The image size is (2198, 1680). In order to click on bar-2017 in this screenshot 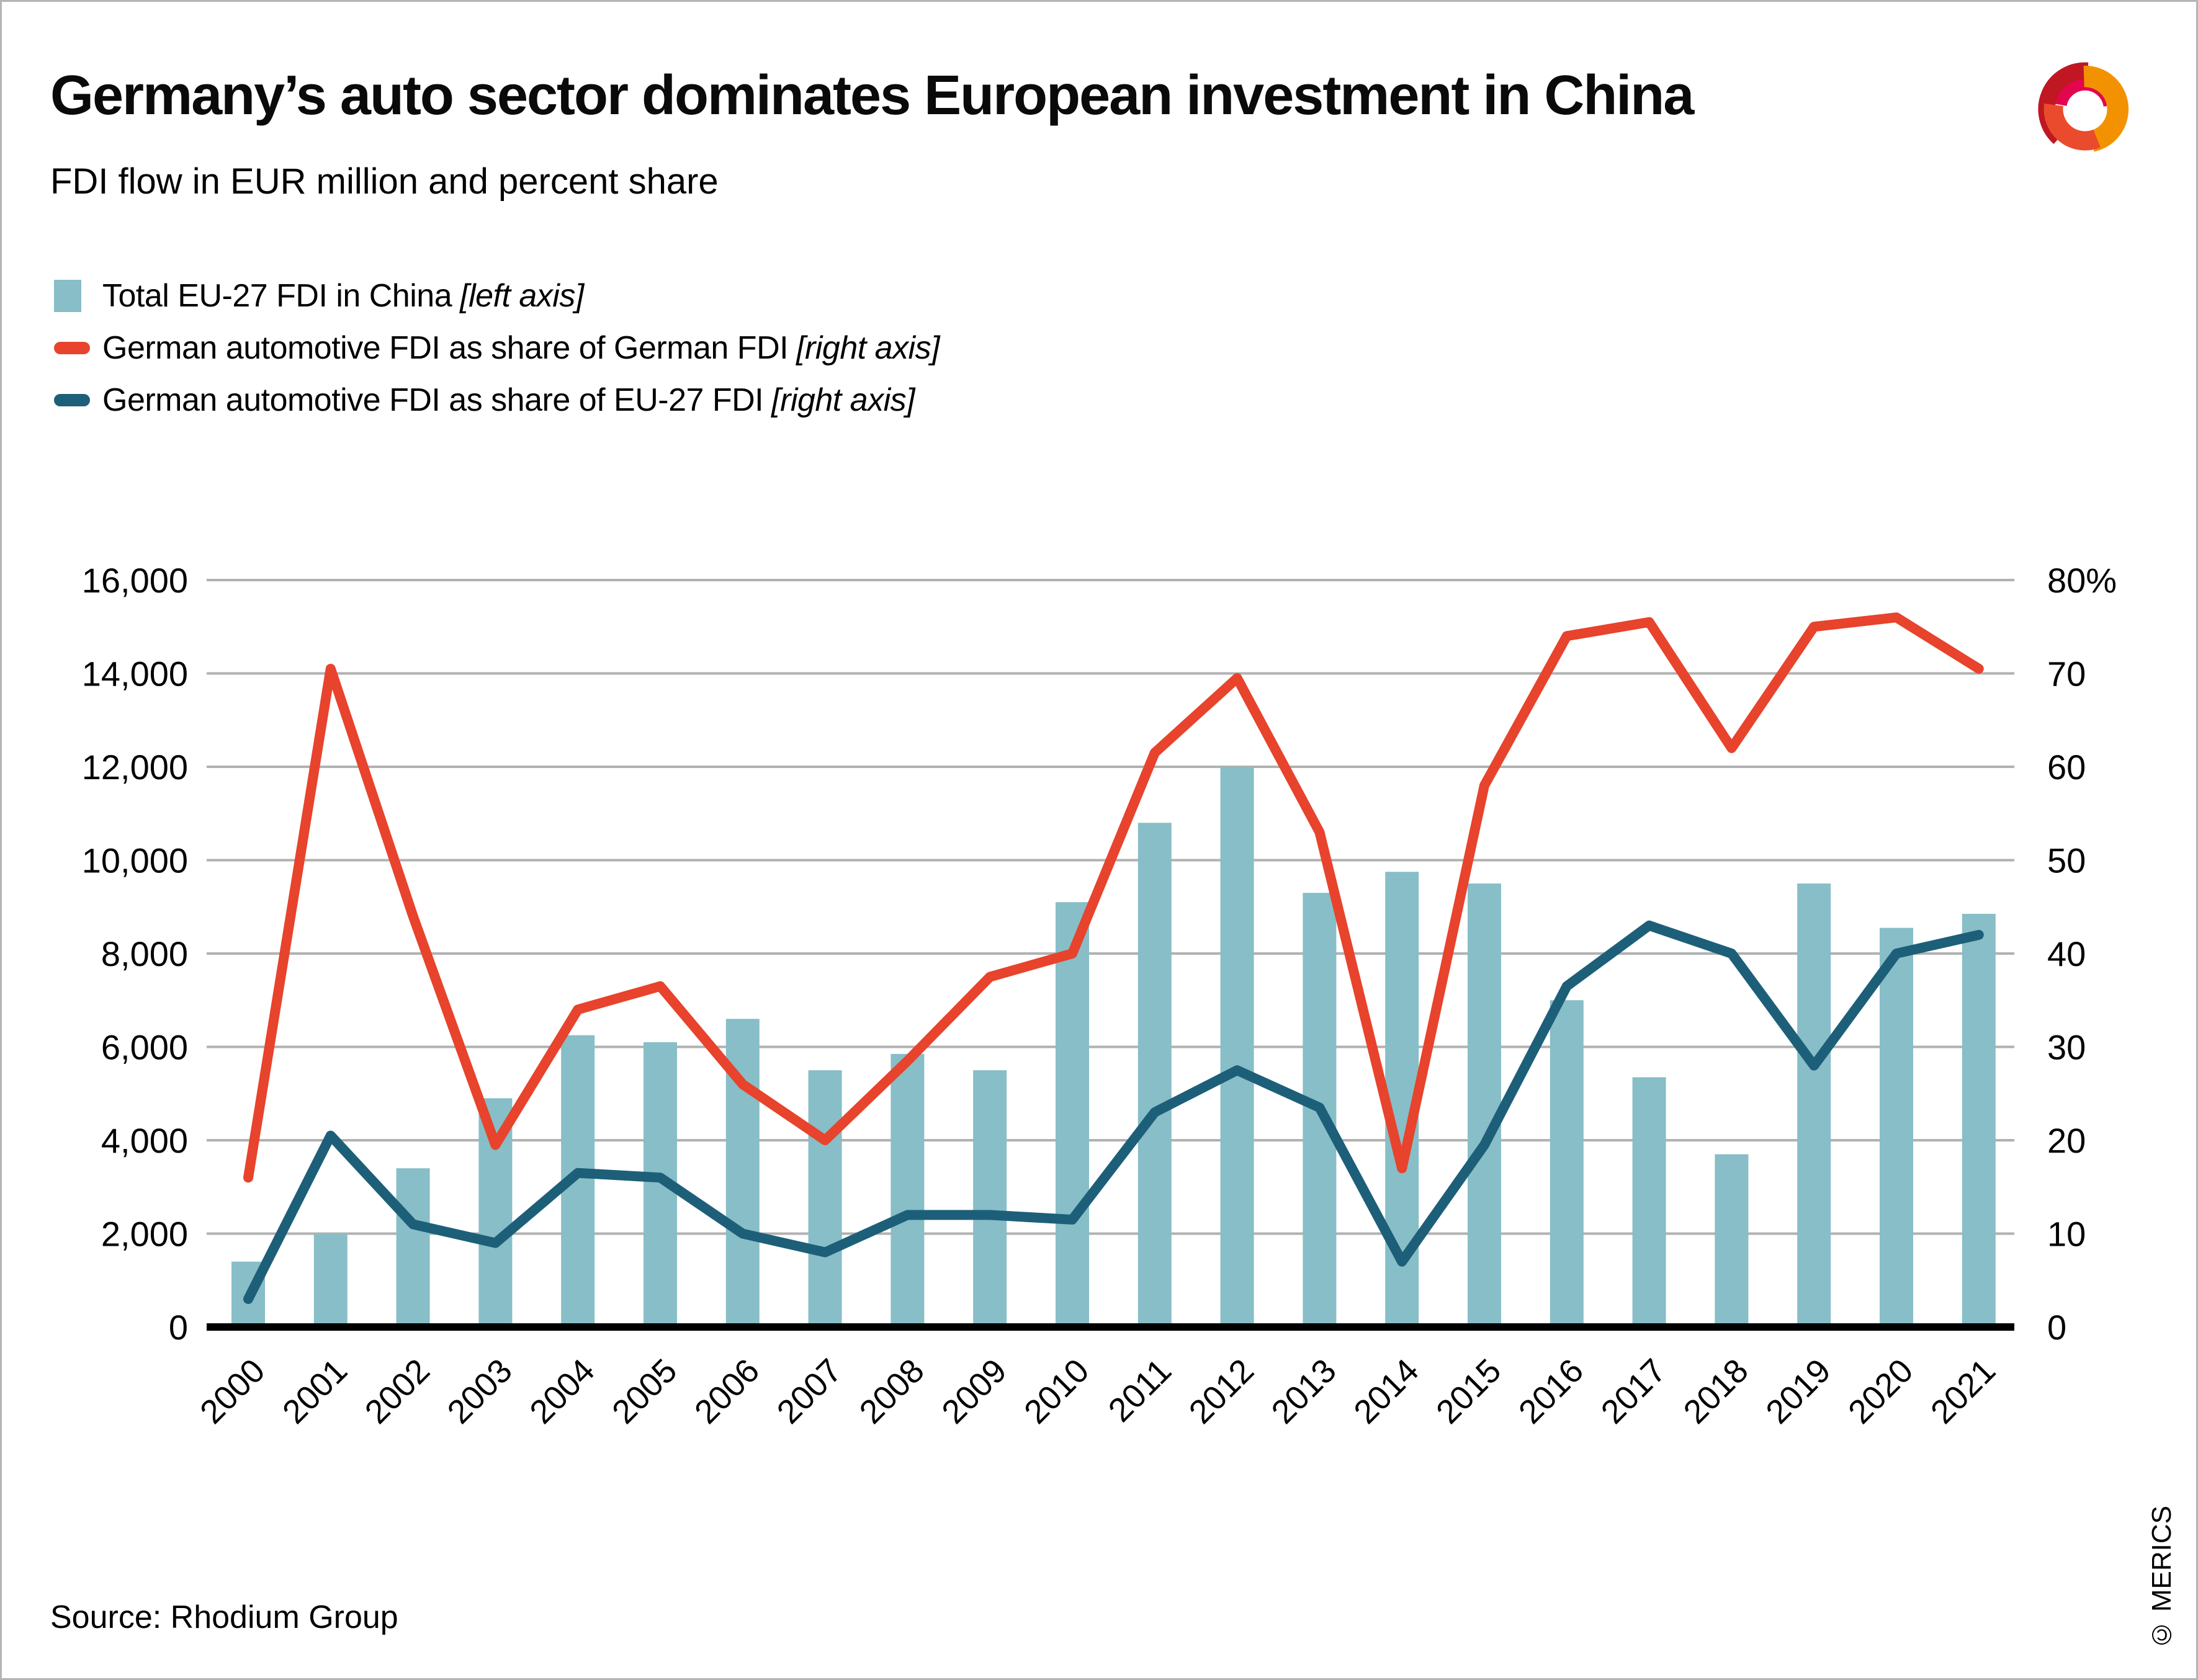, I will do `click(1649, 1202)`.